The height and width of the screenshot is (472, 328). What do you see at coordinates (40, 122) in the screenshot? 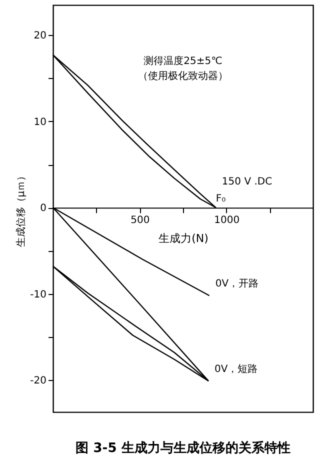
I see `y-tick-label: 10` at bounding box center [40, 122].